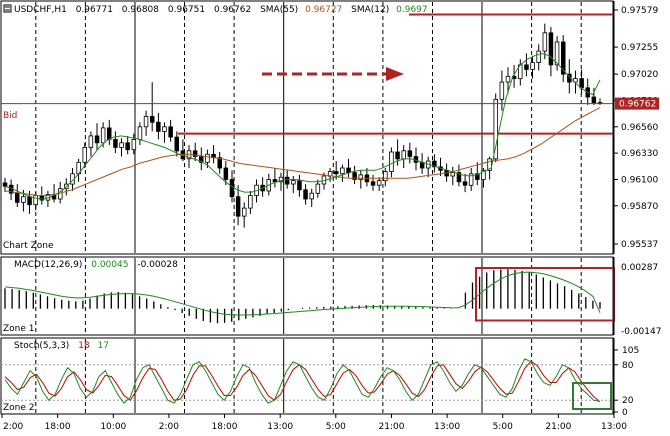  Describe the element at coordinates (639, 75) in the screenshot. I see `price-tick-label: 0.97020` at that location.